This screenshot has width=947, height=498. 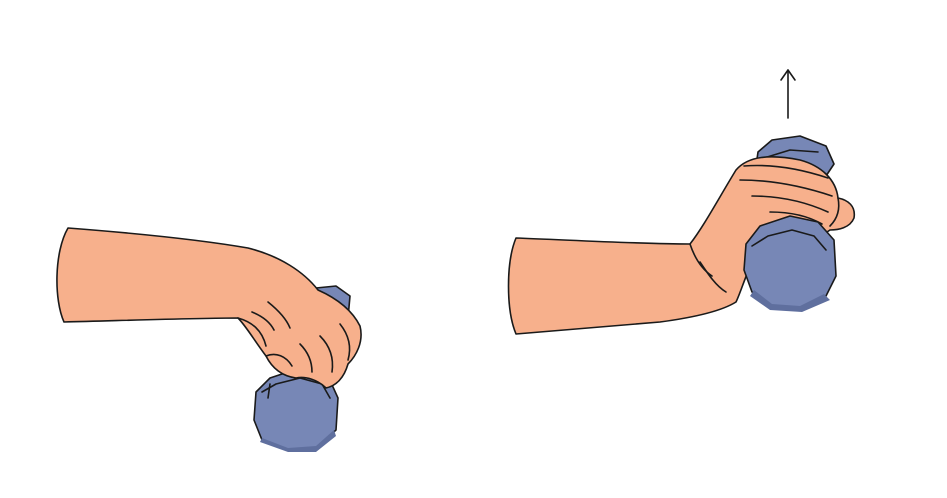 What do you see at coordinates (681, 245) in the screenshot?
I see `right-forearm-hand` at bounding box center [681, 245].